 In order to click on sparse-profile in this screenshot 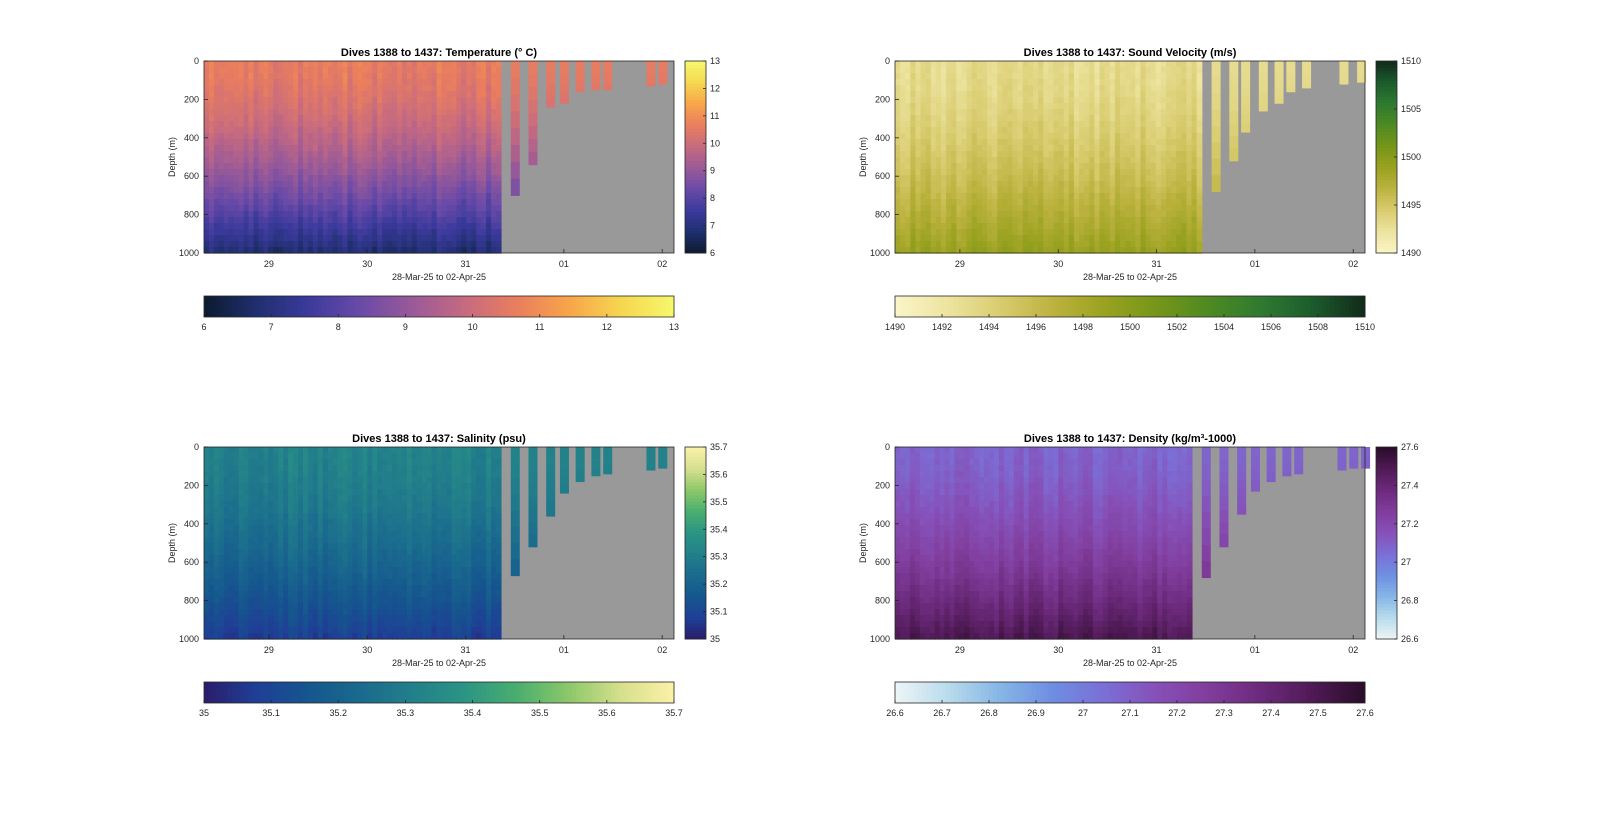, I will do `click(1344, 65)`.